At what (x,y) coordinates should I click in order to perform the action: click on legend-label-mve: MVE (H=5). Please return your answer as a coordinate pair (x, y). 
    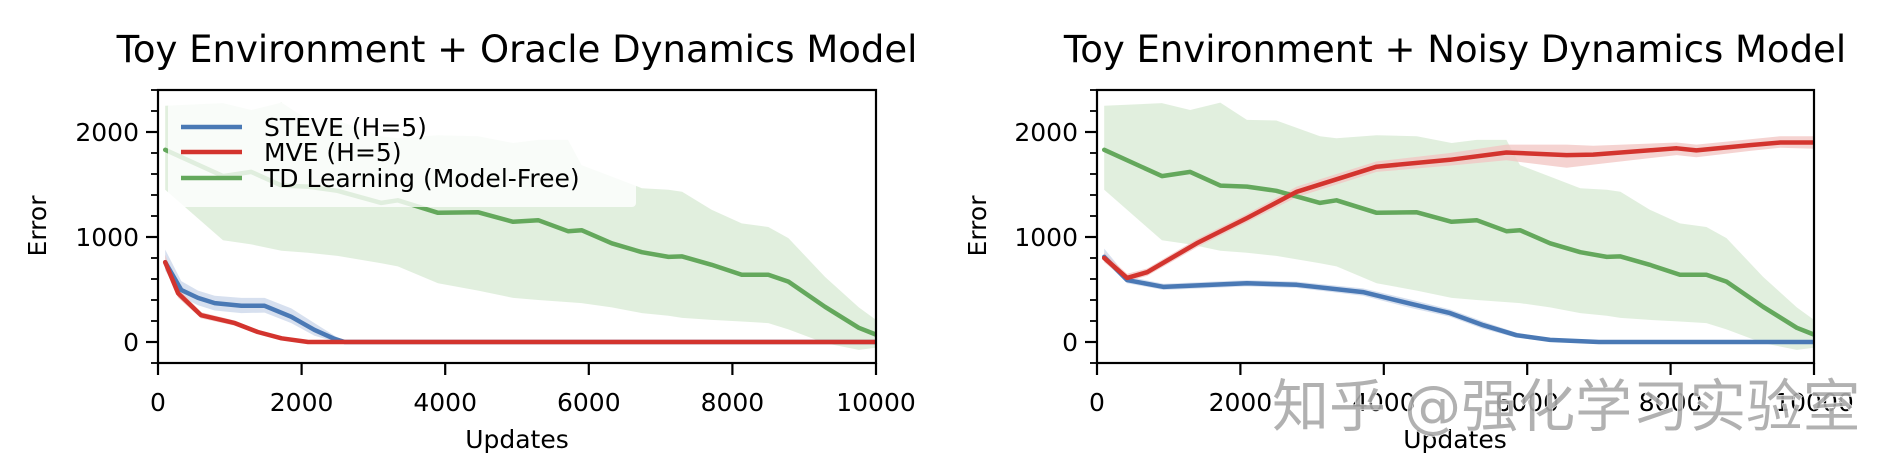
    Looking at the image, I should click on (333, 152).